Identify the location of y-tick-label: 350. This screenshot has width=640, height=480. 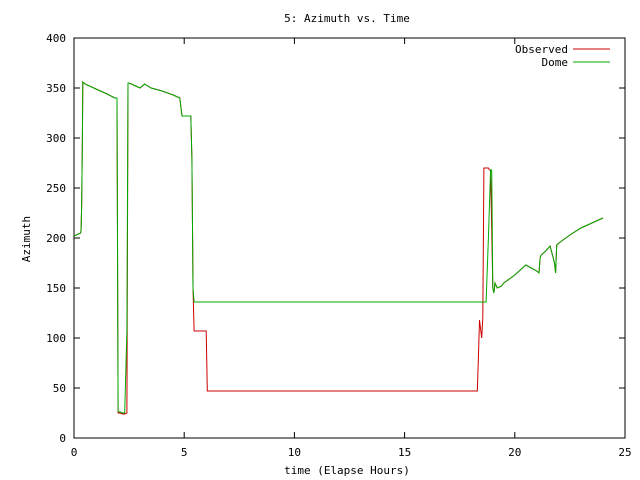
(56, 88).